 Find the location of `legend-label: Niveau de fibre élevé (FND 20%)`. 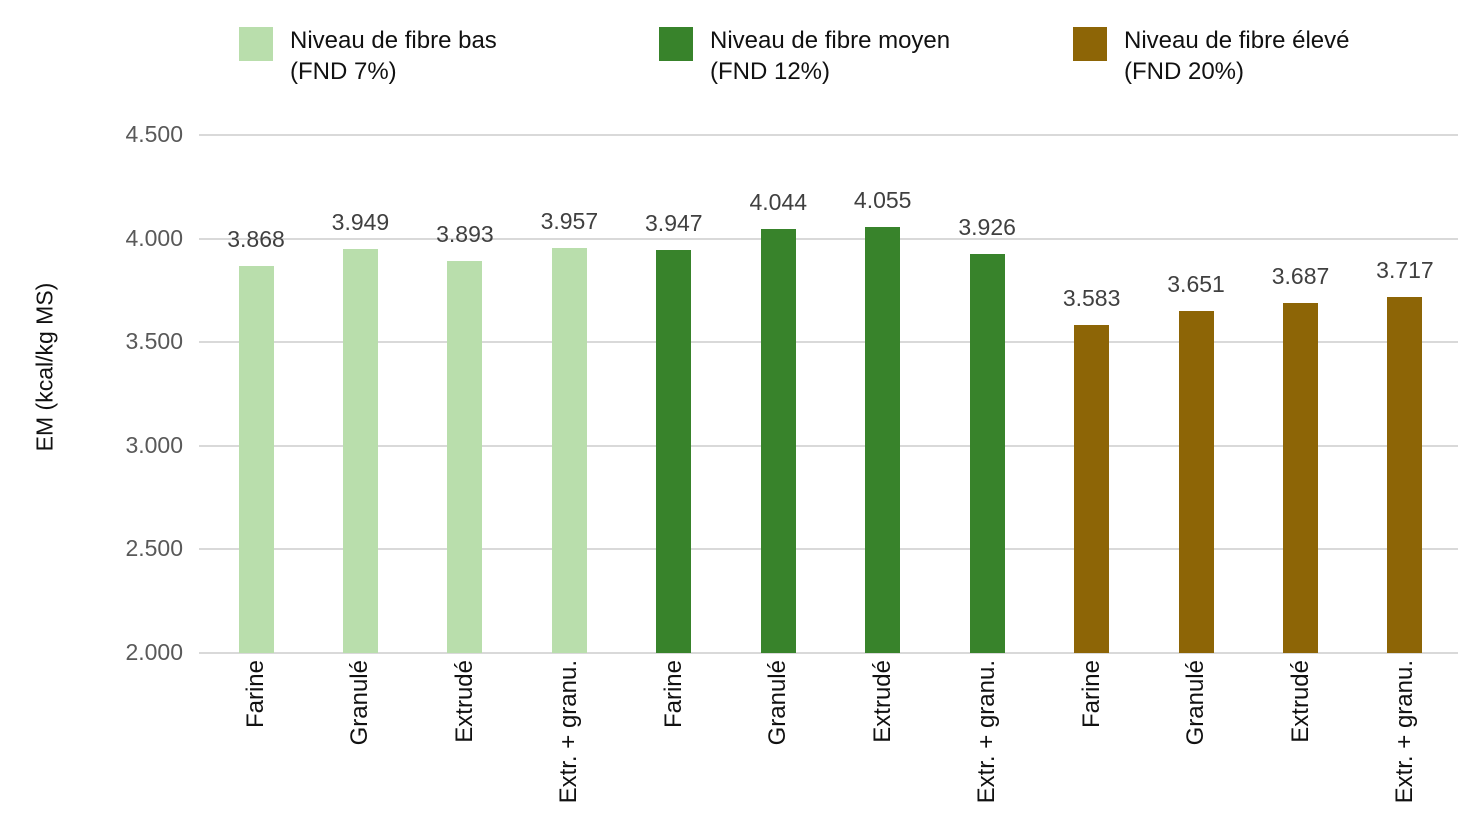

legend-label: Niveau de fibre élevé (FND 20%) is located at coordinates (1236, 56).